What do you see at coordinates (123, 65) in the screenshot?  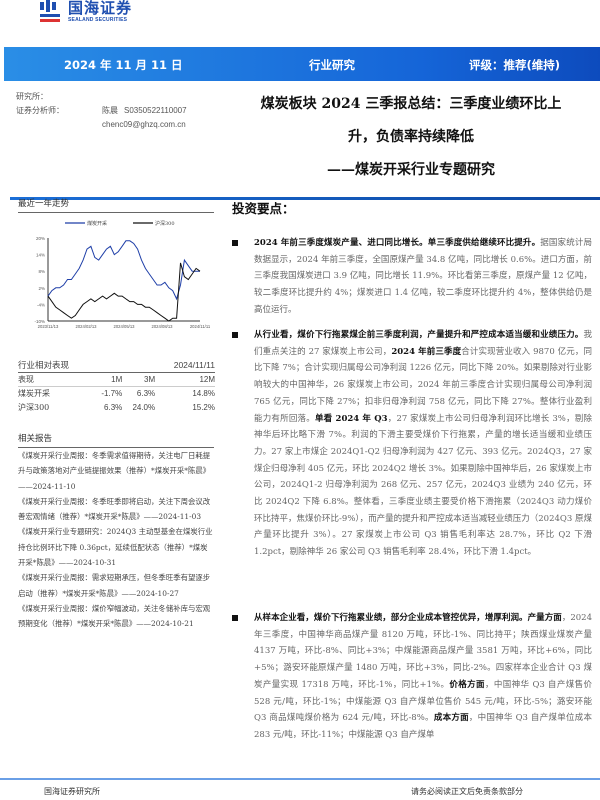 I see `report-date: 2024 年 11 月 11 日` at bounding box center [123, 65].